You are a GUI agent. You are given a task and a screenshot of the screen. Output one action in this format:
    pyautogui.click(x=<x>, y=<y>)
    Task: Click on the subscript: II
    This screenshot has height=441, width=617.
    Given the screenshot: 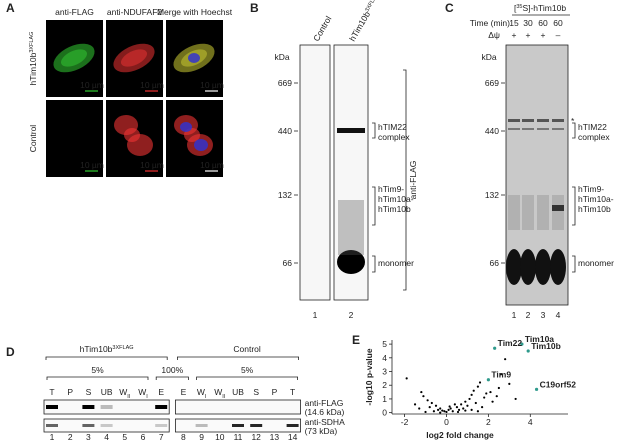 What is the action you would take?
    pyautogui.click(x=129, y=397)
    